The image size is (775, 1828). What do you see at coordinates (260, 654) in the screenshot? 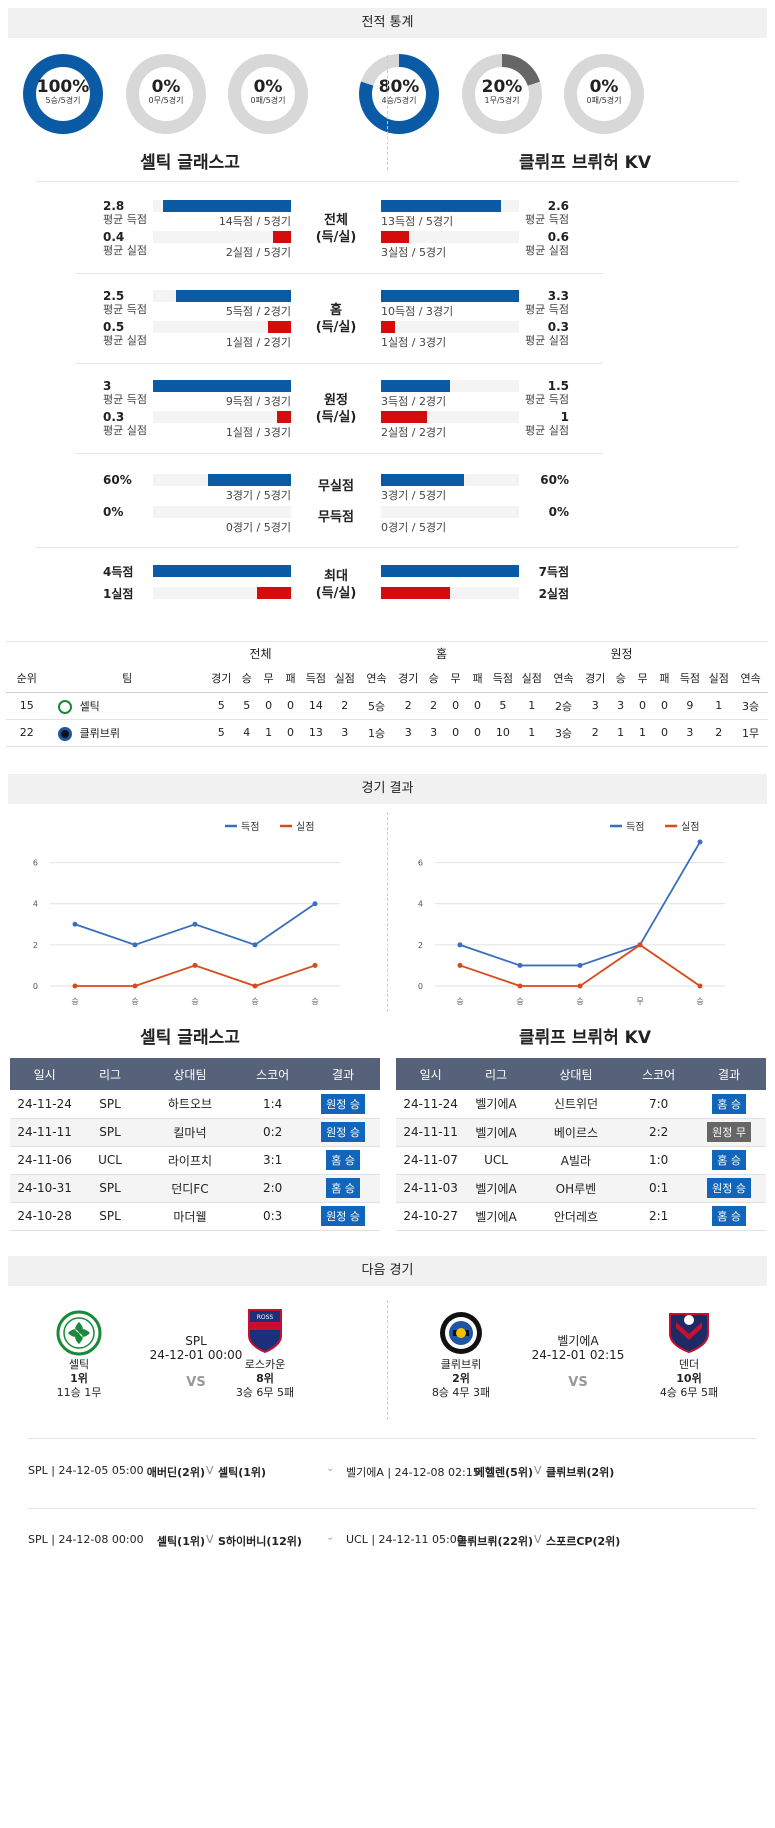
I see `standings-group-label: 전체` at bounding box center [260, 654].